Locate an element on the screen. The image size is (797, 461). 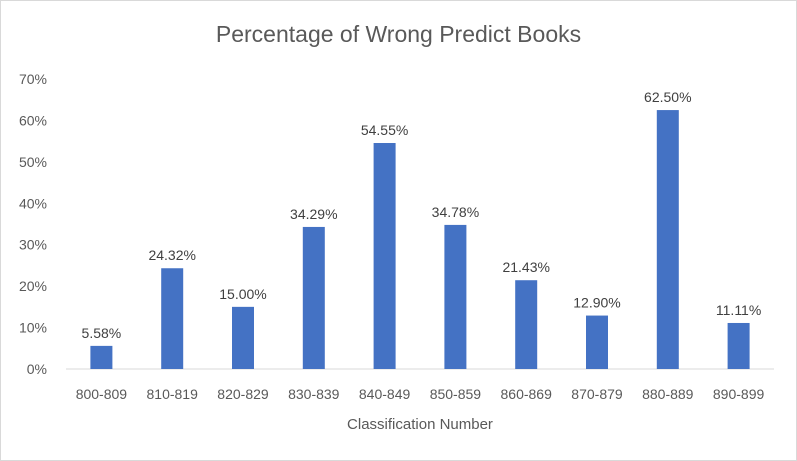
y-tick-label: 10% is located at coordinates (33, 328).